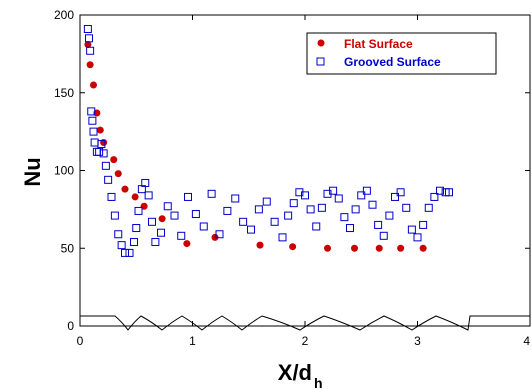 This screenshot has height=392, width=532. What do you see at coordinates (321, 43) in the screenshot?
I see `legend-marker-flat-surface` at bounding box center [321, 43].